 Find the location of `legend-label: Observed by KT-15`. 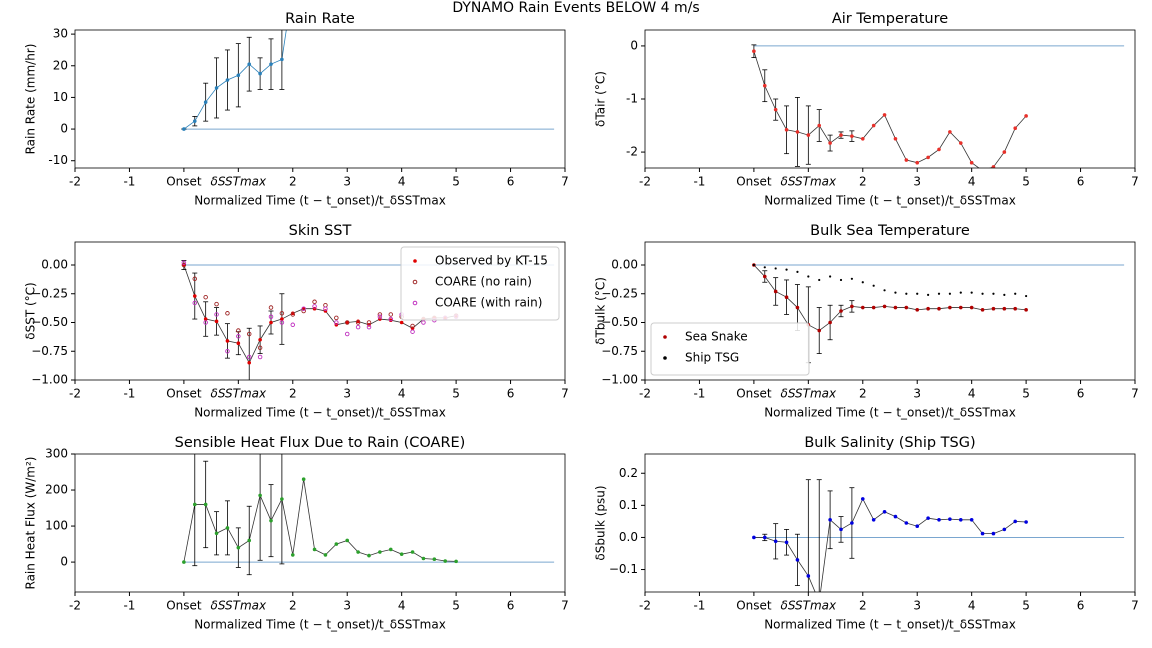

legend-label: Observed by KT-15 is located at coordinates (491, 261).